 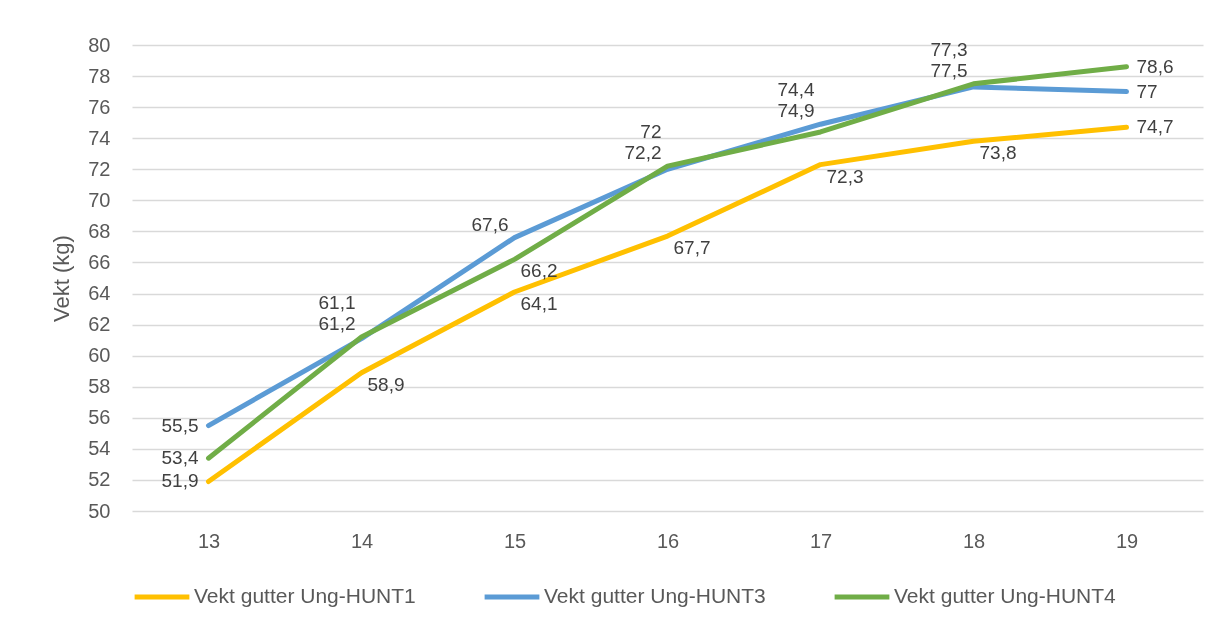 I want to click on data-label: 67,6, so click(x=490, y=224).